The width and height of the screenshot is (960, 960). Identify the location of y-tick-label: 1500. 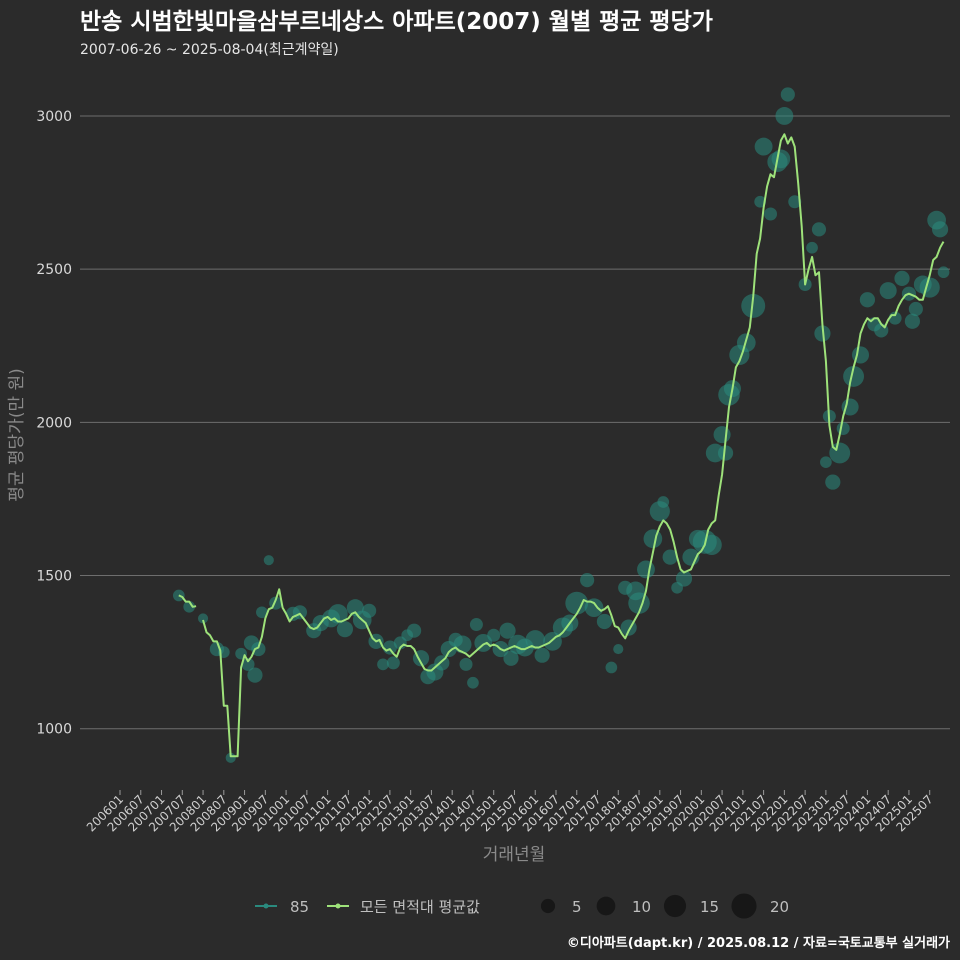
(54, 577).